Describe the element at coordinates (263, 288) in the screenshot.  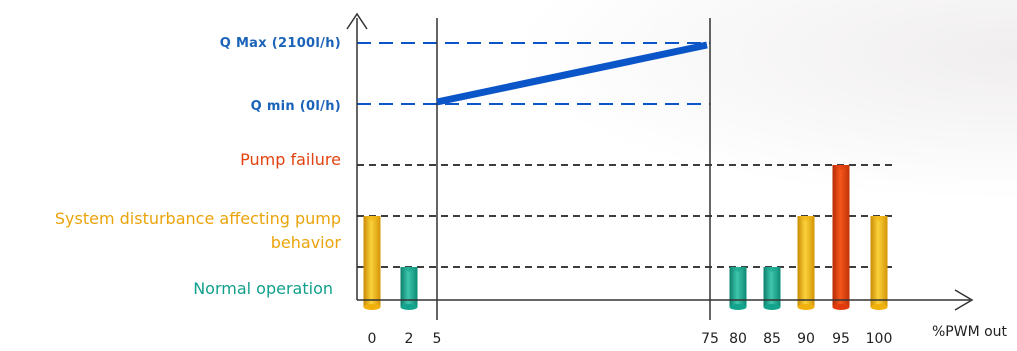
I see `label-normal-operation: Normal operation` at that location.